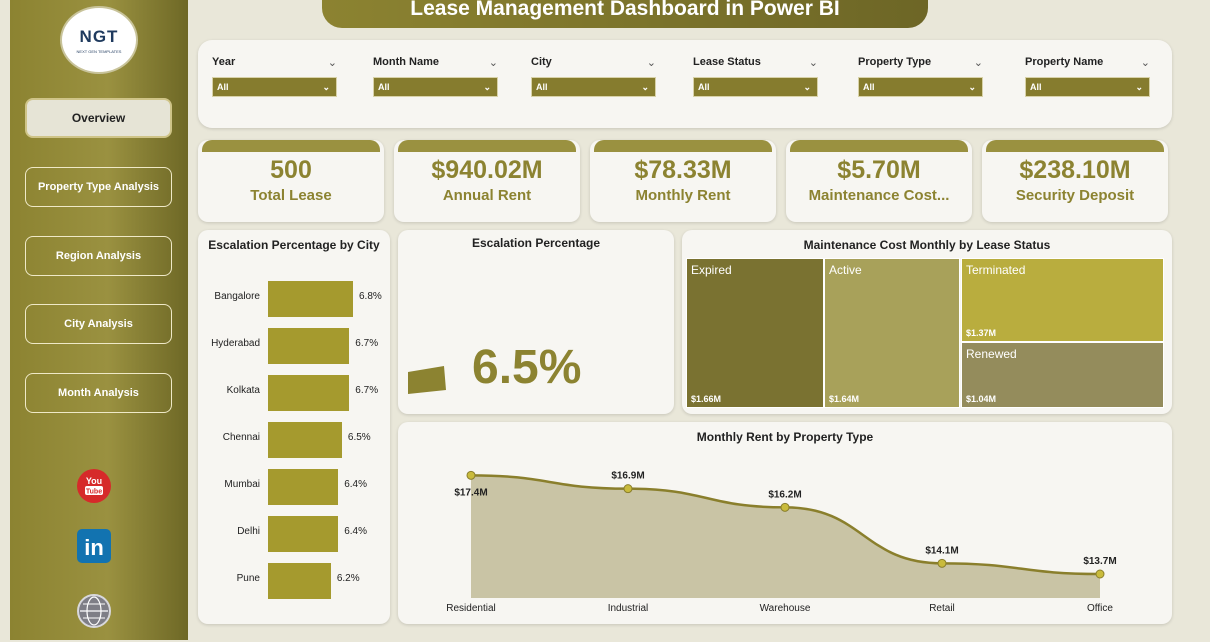  I want to click on kpi-value: $940.02M, so click(487, 170).